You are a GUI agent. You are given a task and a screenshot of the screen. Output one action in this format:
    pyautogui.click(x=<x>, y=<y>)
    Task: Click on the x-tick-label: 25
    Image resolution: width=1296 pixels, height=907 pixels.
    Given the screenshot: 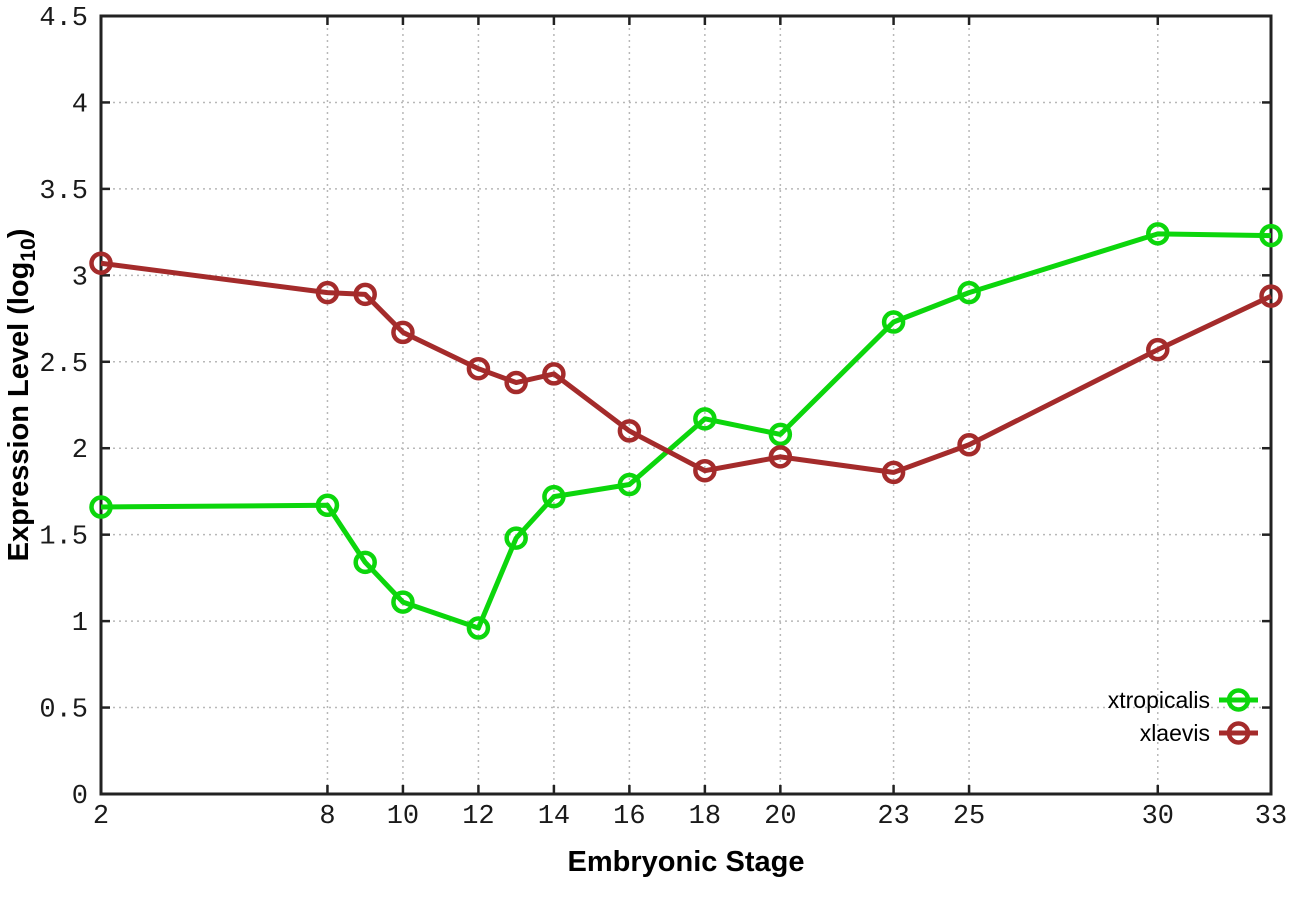 What is the action you would take?
    pyautogui.click(x=969, y=817)
    